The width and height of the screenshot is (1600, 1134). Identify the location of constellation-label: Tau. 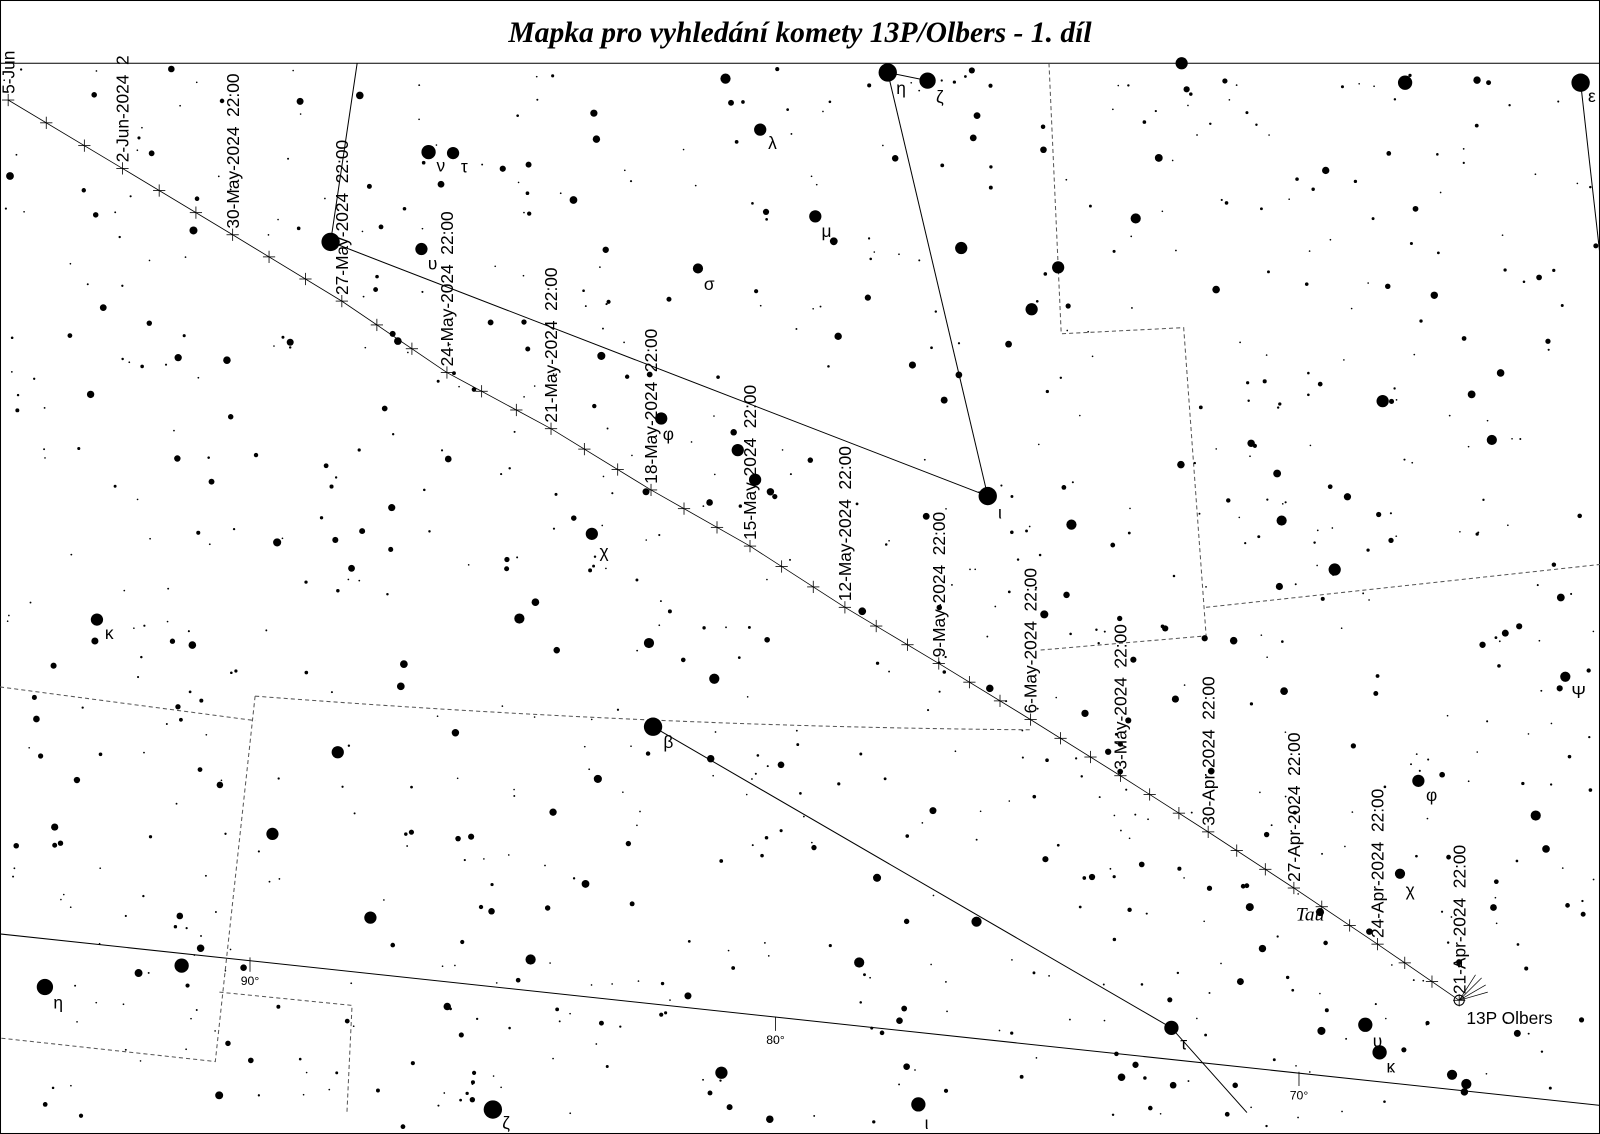
(1310, 915).